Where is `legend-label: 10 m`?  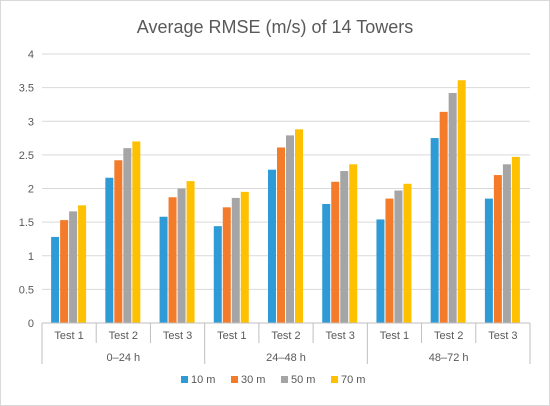
legend-label: 10 m is located at coordinates (203, 380).